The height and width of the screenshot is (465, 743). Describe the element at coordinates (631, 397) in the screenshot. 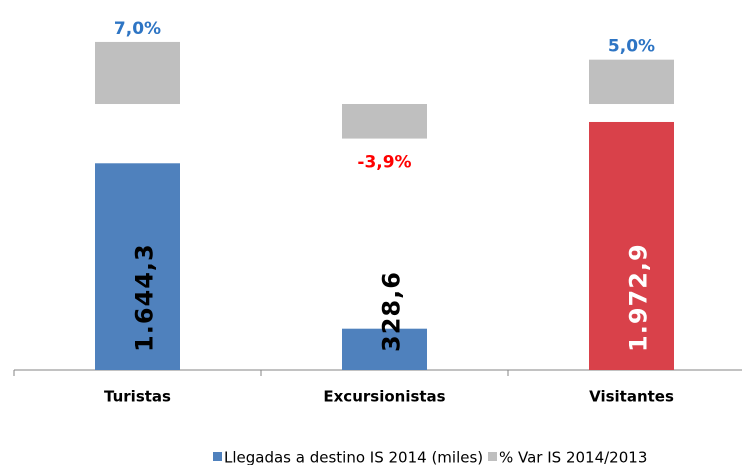

I see `x-tick-label: Visitantes` at that location.